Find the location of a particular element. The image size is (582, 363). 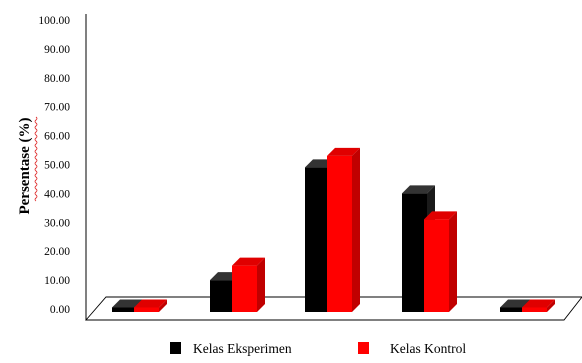

y-tick-label: 50.00 is located at coordinates (57, 166).